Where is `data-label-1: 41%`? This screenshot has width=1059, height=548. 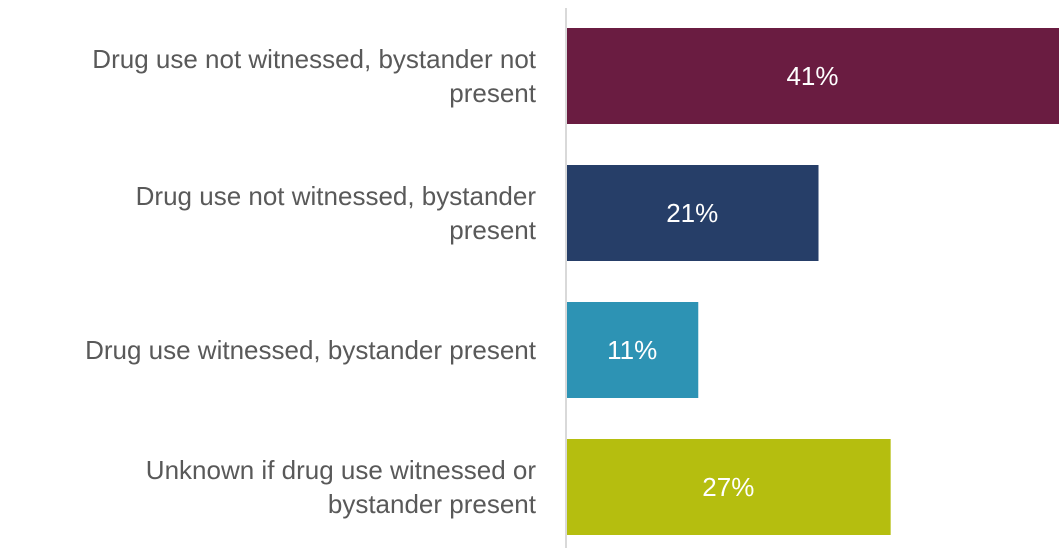 data-label-1: 41% is located at coordinates (812, 76).